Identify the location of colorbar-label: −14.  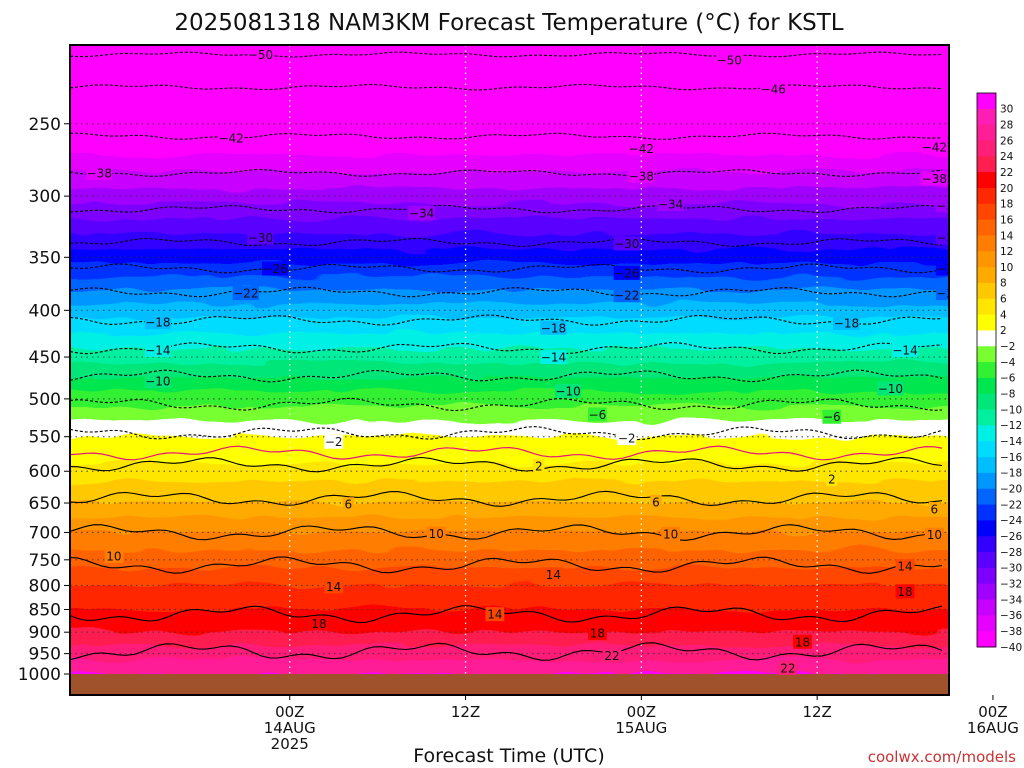
(1011, 442).